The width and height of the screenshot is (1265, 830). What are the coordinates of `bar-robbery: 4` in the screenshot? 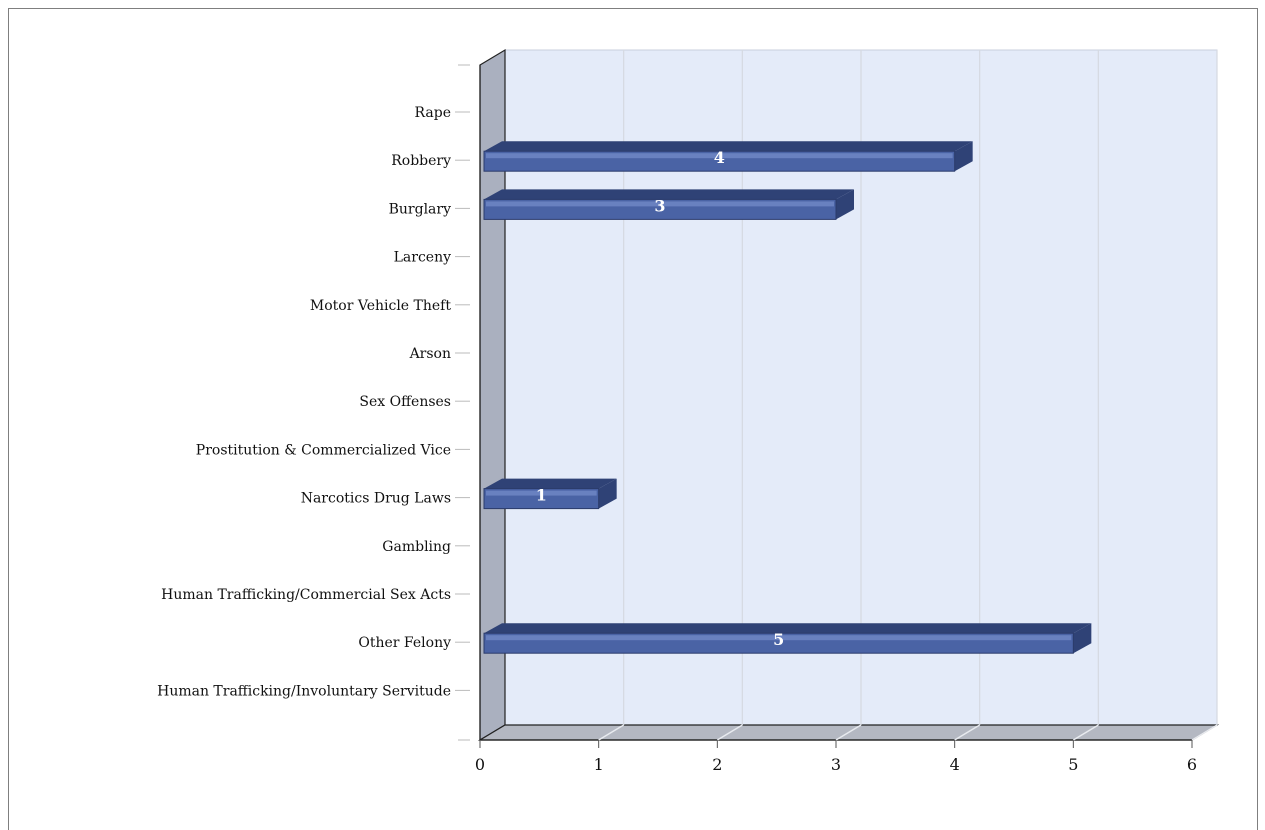 It's located at (728, 156).